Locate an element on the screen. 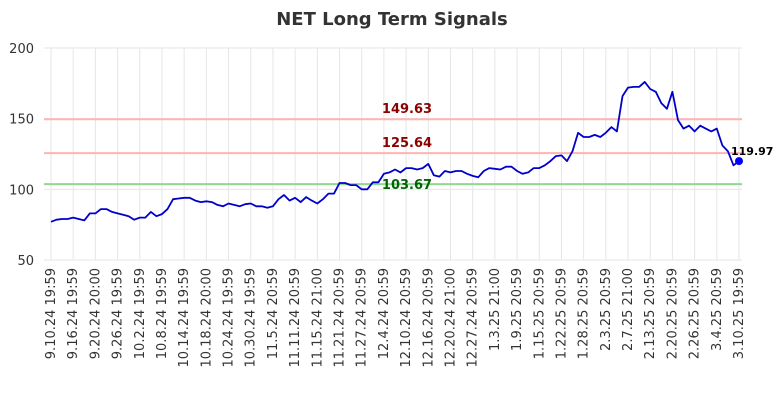 The image size is (784, 400). x-tick-label: 10.18.24 20:00 is located at coordinates (206, 318).